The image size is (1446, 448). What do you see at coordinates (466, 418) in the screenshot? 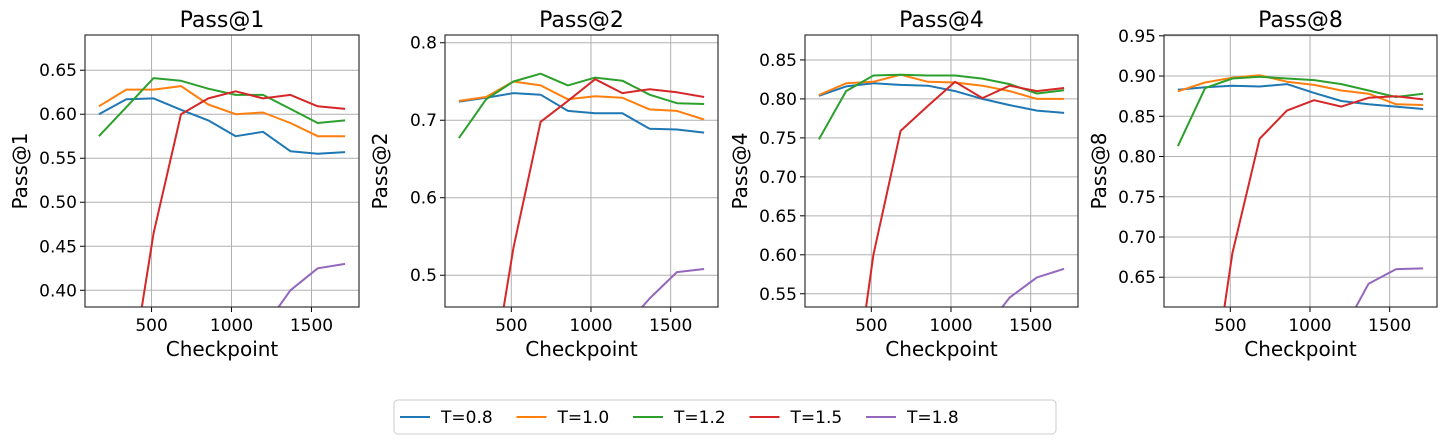
I see `legend-label: T=0.8` at bounding box center [466, 418].